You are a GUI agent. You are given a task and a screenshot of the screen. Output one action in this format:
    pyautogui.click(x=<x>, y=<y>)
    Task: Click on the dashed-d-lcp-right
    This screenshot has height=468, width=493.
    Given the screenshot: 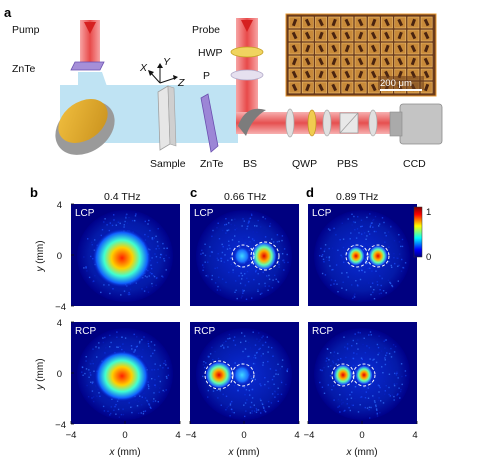 What is the action you would take?
    pyautogui.click(x=378, y=256)
    